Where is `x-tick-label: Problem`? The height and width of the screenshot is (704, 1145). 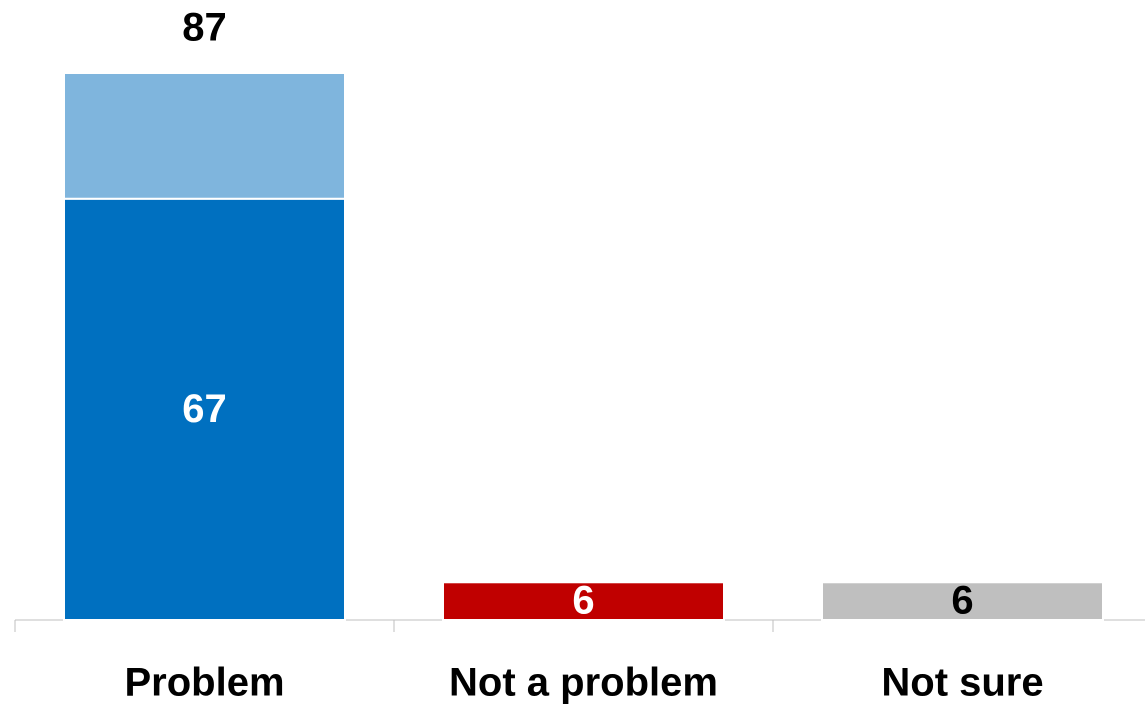 x-tick-label: Problem is located at coordinates (204, 682).